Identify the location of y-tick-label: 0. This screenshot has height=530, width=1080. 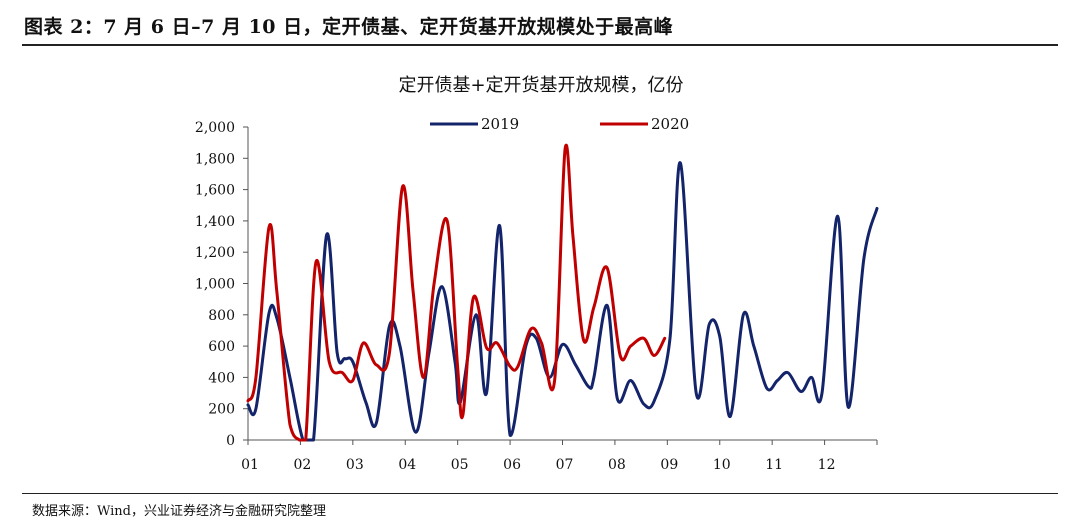
(230, 441).